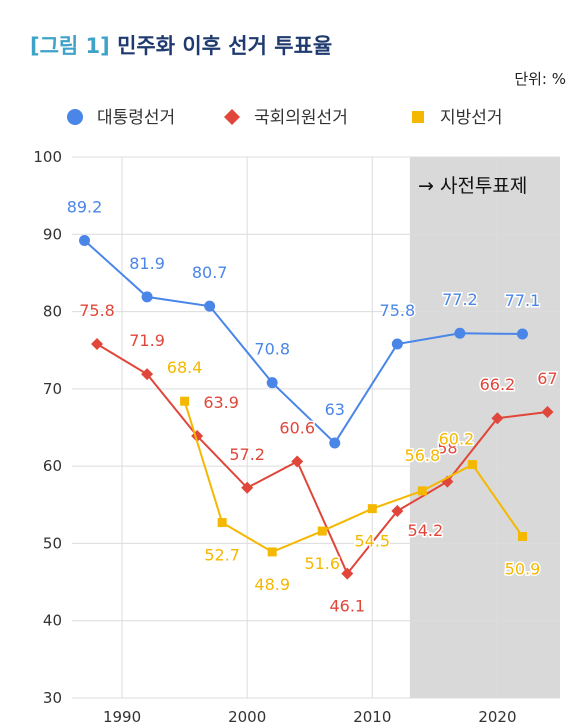 The height and width of the screenshot is (726, 574). What do you see at coordinates (447, 448) in the screenshot?
I see `data-label-national_assembly: 58` at bounding box center [447, 448].